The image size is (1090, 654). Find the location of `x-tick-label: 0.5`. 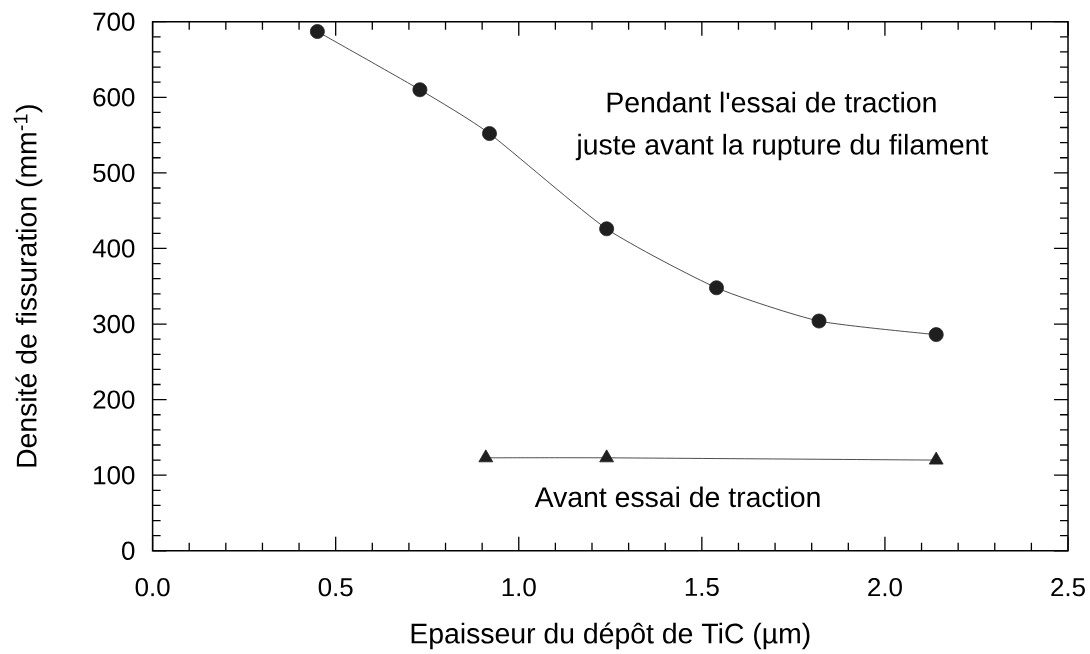

x-tick-label: 0.5 is located at coordinates (335, 587).